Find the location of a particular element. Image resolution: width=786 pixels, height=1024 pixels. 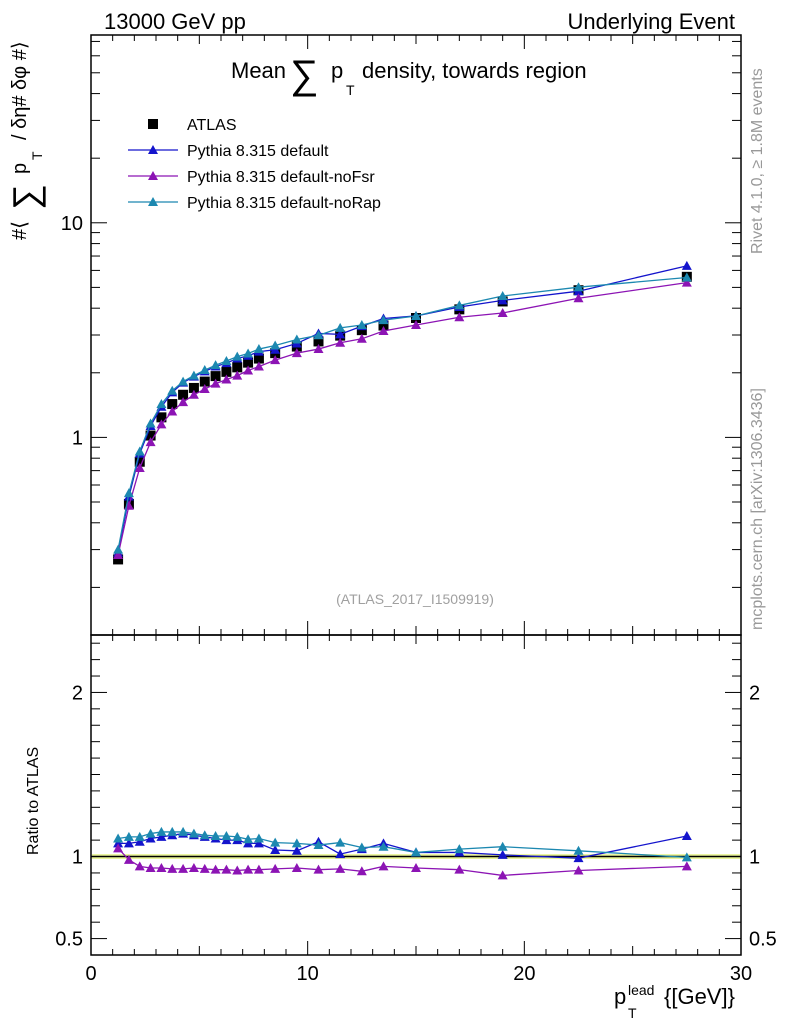

y-label-p: p is located at coordinates (20, 168).